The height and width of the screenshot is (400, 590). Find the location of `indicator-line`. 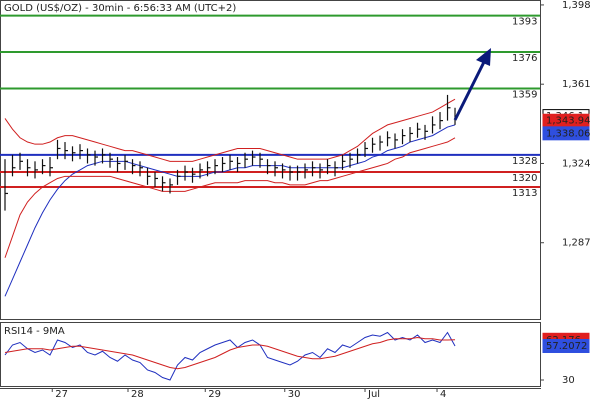

indicator-line is located at coordinates (230, 130).